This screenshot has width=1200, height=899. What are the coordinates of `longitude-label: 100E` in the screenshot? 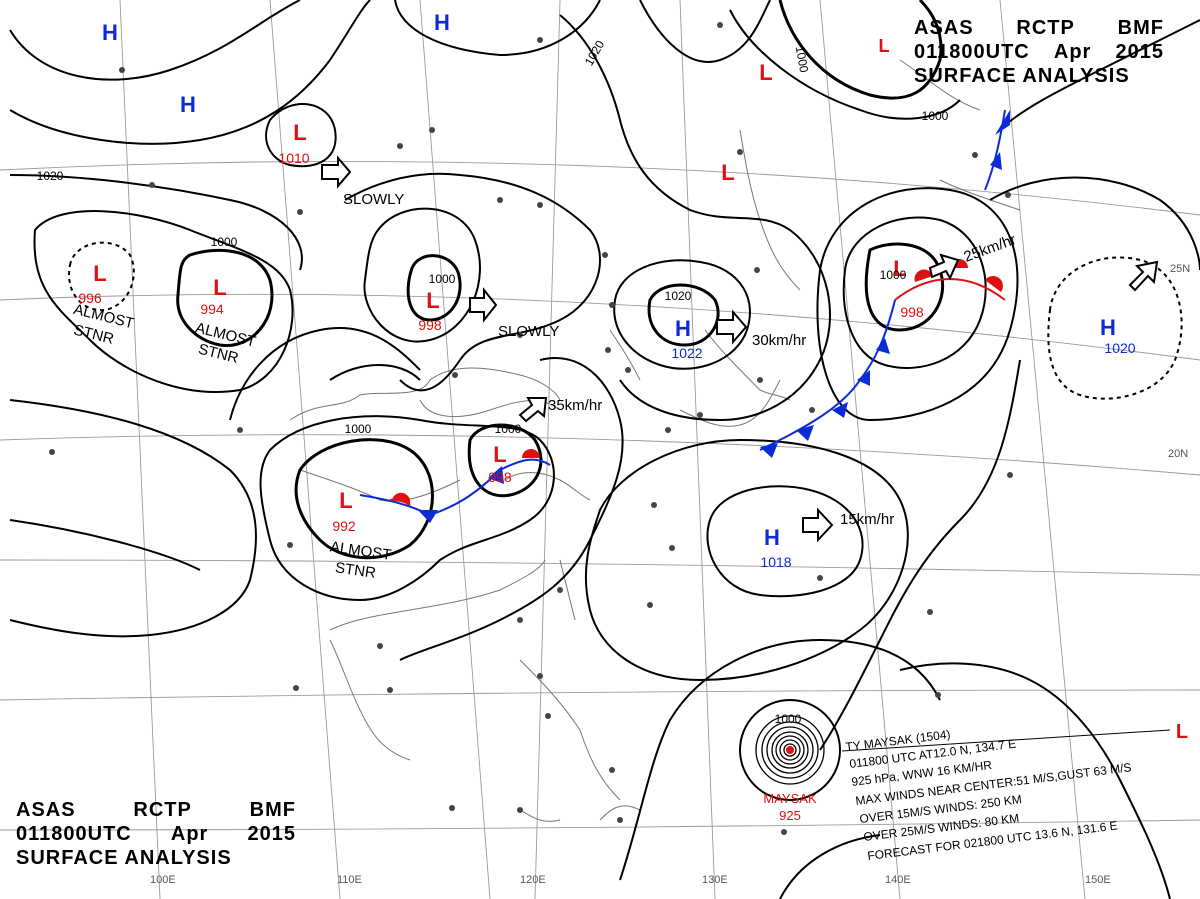 It's located at (163, 880).